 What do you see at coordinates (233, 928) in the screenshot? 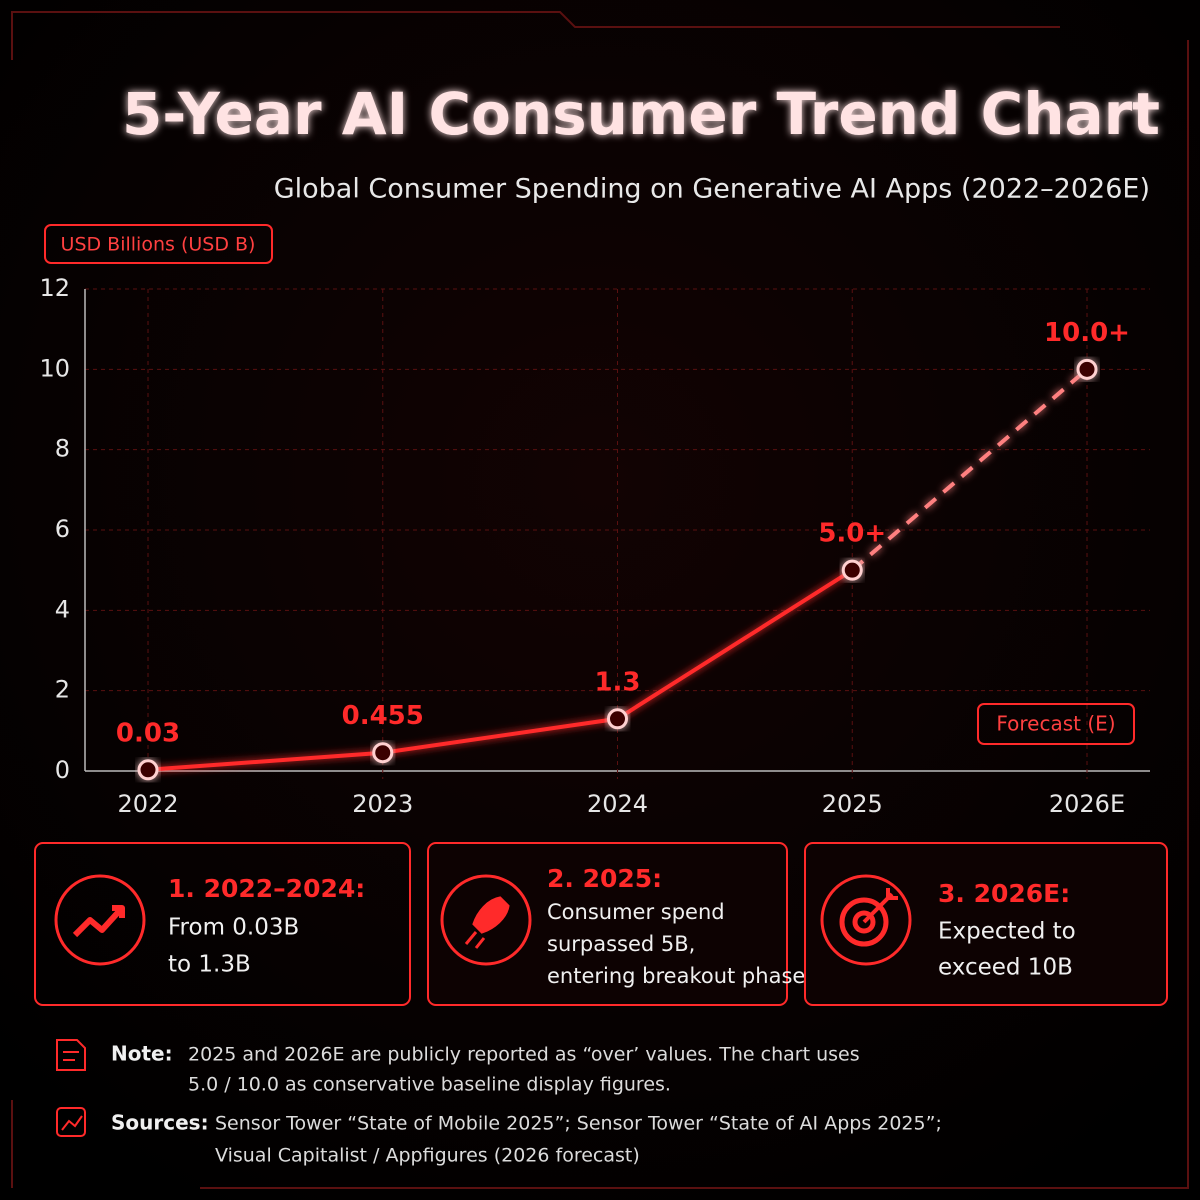
I see `card-text: From 0.03B` at bounding box center [233, 928].